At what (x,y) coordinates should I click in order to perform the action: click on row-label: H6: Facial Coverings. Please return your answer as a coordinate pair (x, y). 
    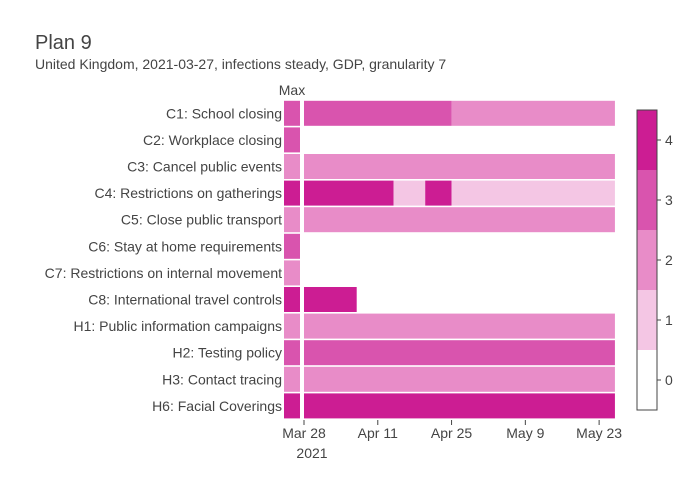
    Looking at the image, I should click on (217, 406).